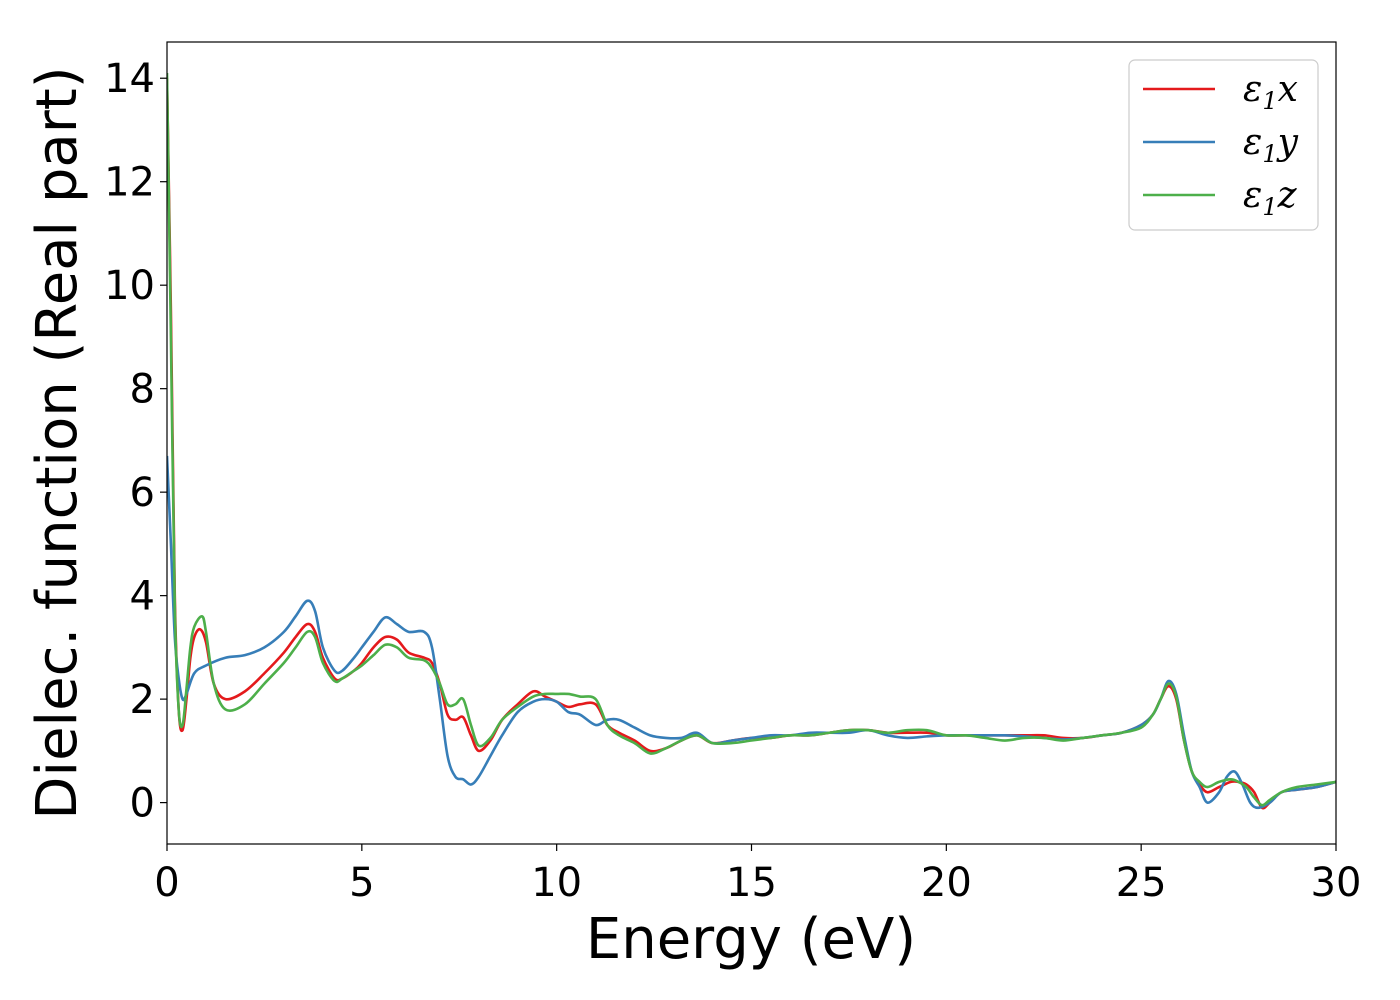 This screenshot has width=1400, height=1000. What do you see at coordinates (142, 597) in the screenshot?
I see `y-tick-label: 4` at bounding box center [142, 597].